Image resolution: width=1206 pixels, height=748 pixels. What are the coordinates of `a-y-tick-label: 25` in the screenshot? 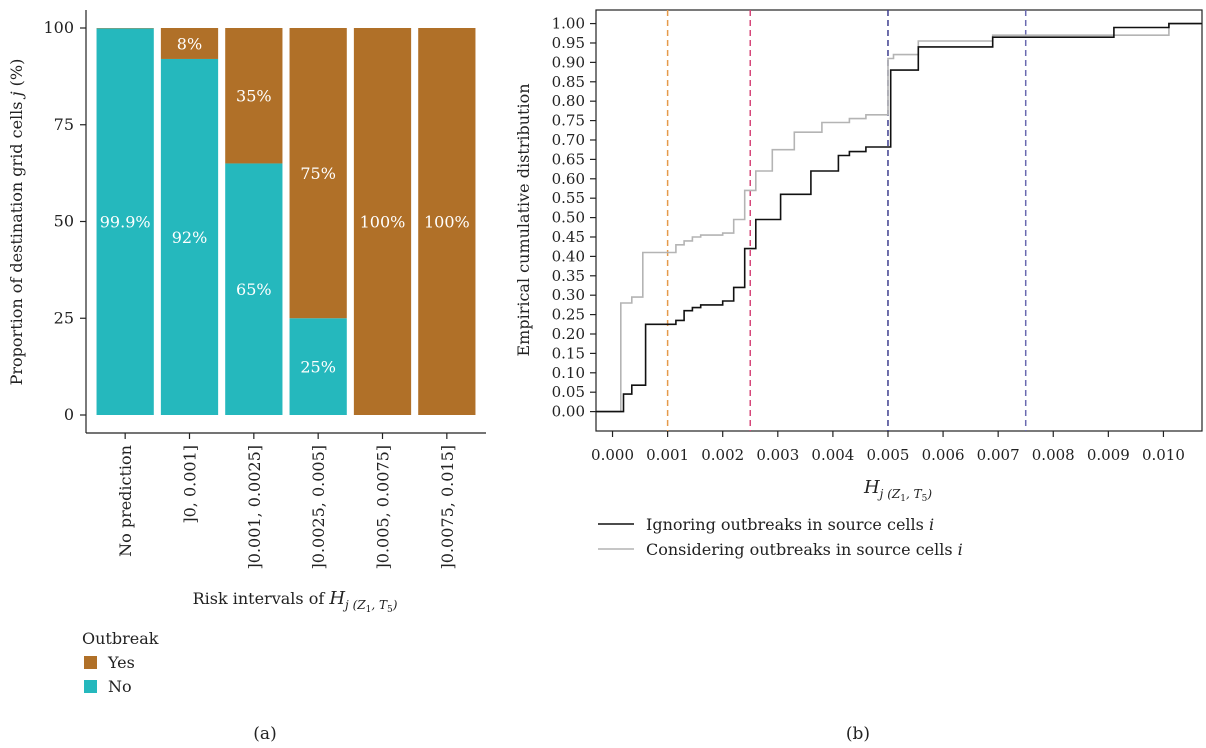 It's located at (64, 317).